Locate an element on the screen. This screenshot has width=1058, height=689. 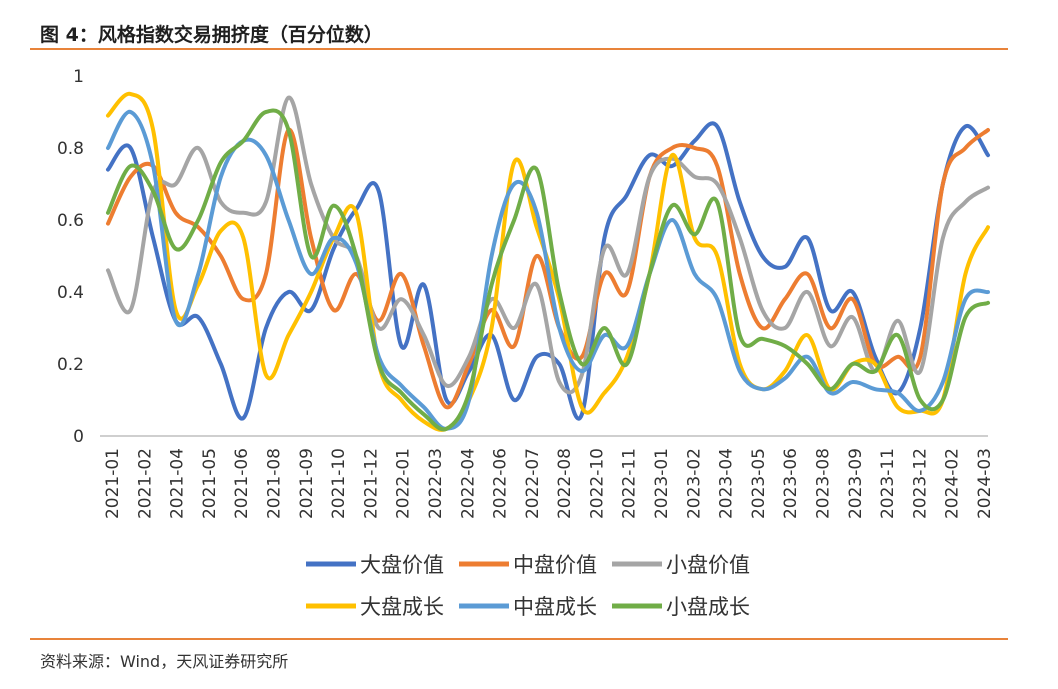
x-tick-label: 2023-04 is located at coordinates (727, 483).